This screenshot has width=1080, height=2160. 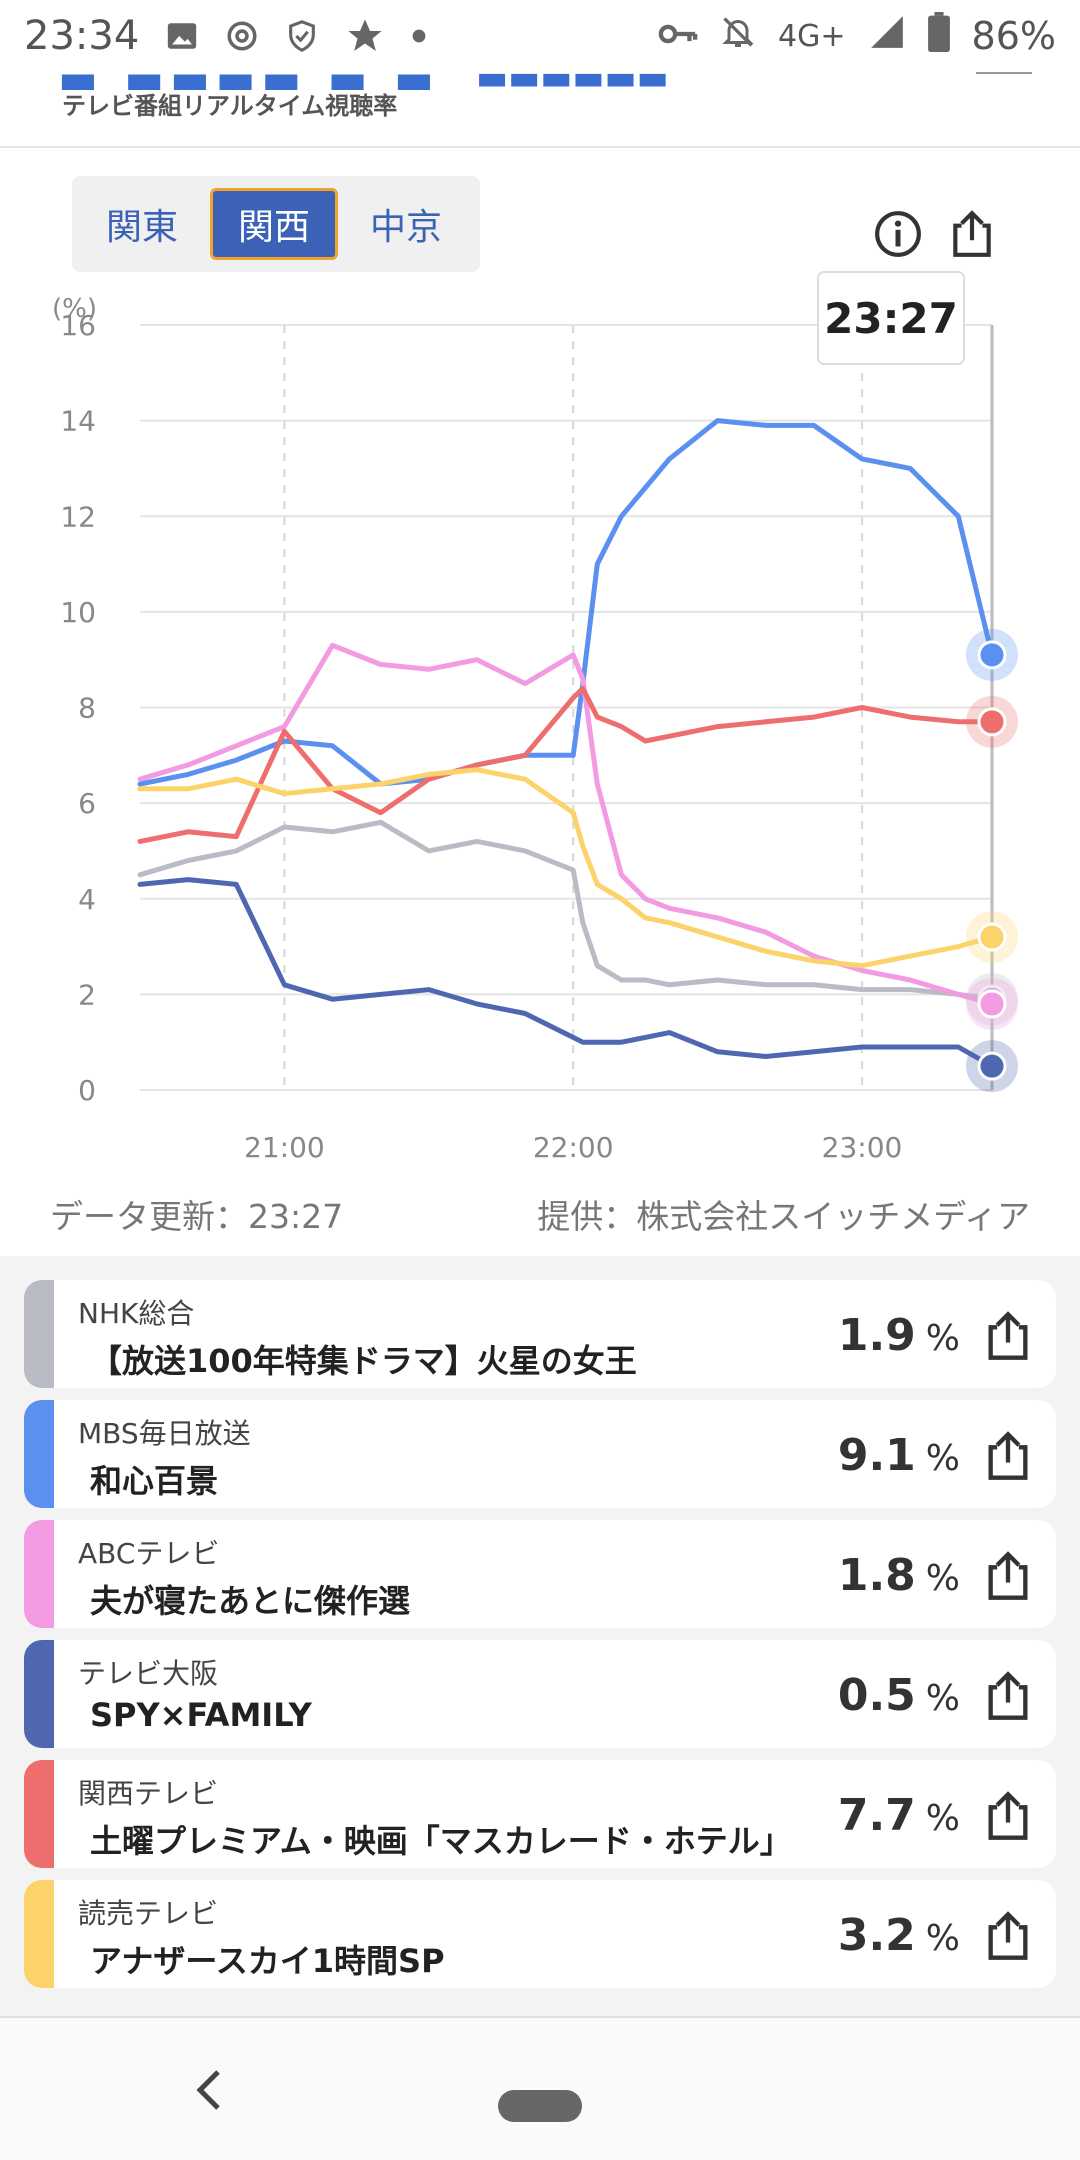 What do you see at coordinates (148, 1913) in the screenshot?
I see `channel-name: 読売テレビ` at bounding box center [148, 1913].